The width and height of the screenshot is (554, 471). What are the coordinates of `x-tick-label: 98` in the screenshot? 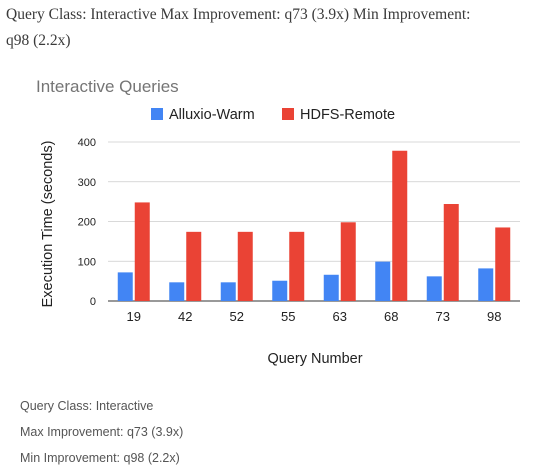 It's located at (494, 316).